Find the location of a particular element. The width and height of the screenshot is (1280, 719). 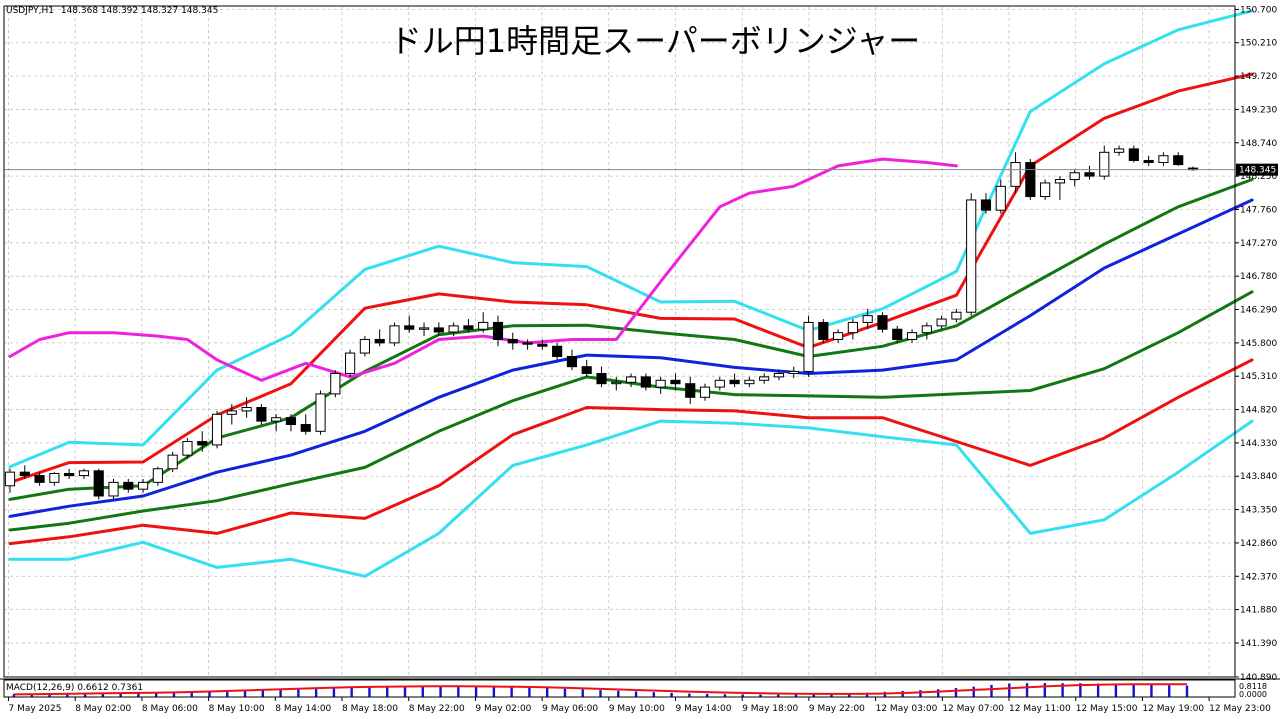

x-tick-label: 8 May 14:00 is located at coordinates (303, 709).